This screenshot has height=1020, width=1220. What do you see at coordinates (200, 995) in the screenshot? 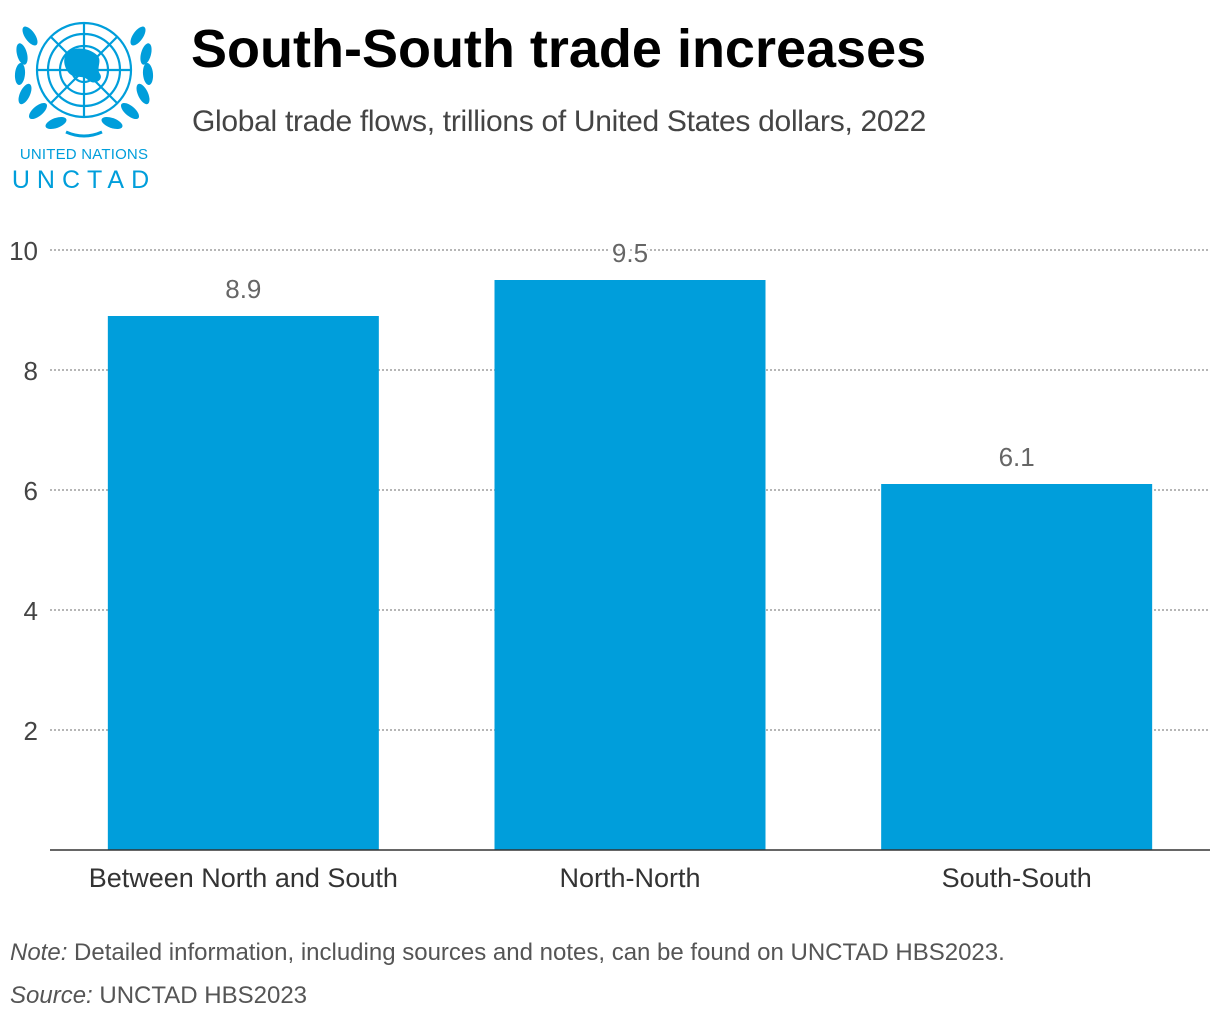
I see `source-text: UNCTAD HBS2023` at bounding box center [200, 995].